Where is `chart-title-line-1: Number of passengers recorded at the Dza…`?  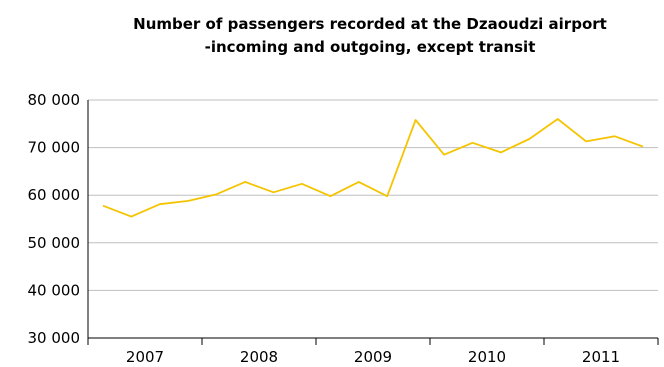
chart-title-line-1: Number of passengers recorded at the Dza… is located at coordinates (370, 24).